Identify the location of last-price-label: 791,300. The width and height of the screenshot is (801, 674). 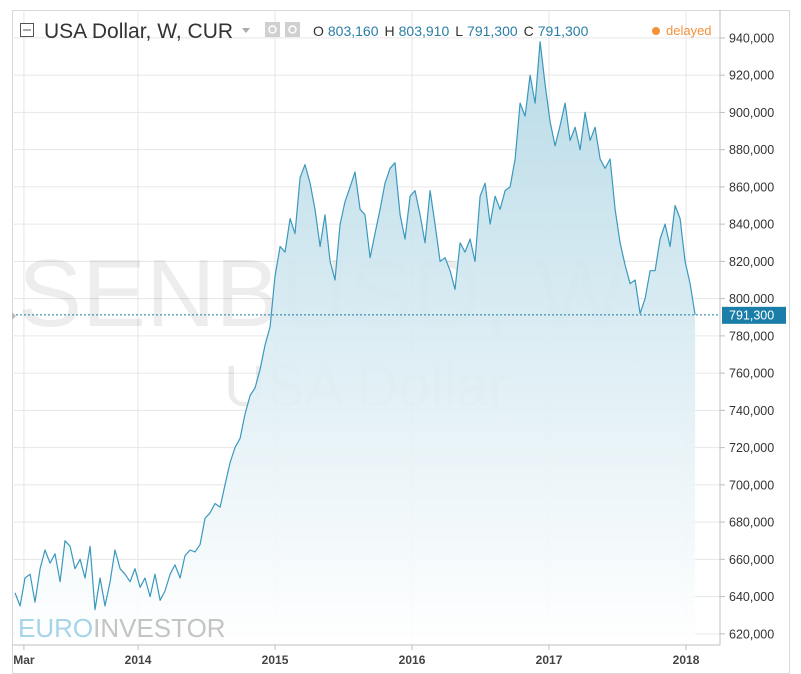
(751, 315).